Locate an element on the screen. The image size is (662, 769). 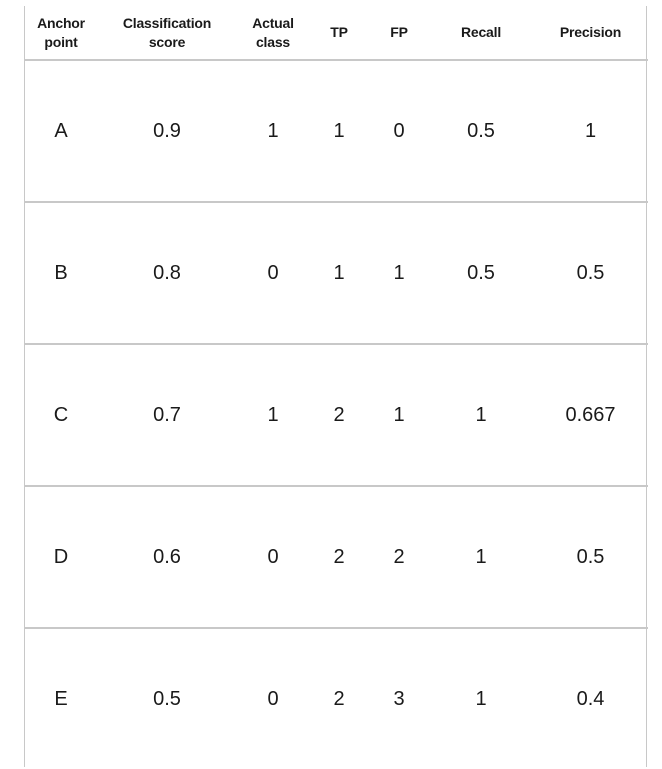
cell-anchor-point: D is located at coordinates (61, 557).